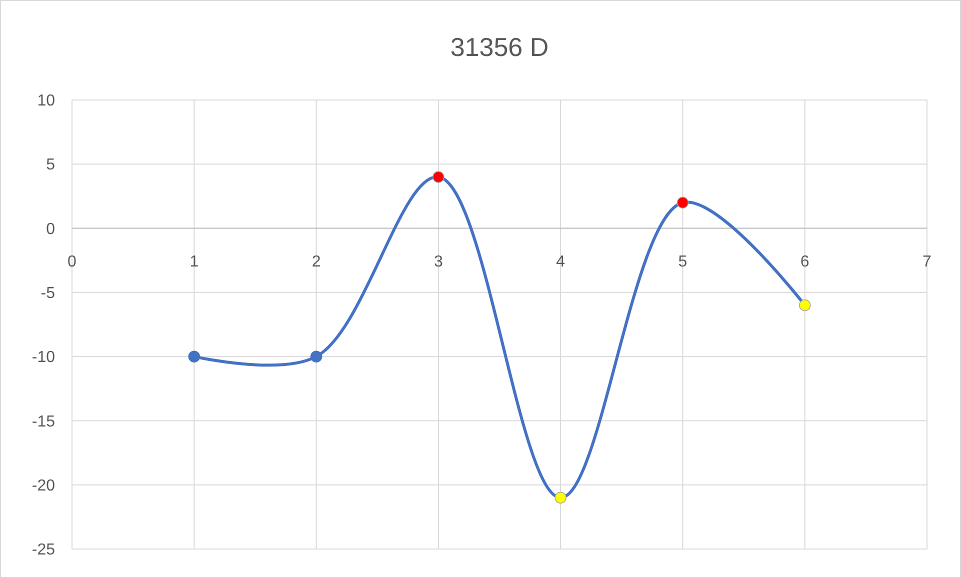 The width and height of the screenshot is (961, 578). I want to click on x-tick-label: 5, so click(683, 261).